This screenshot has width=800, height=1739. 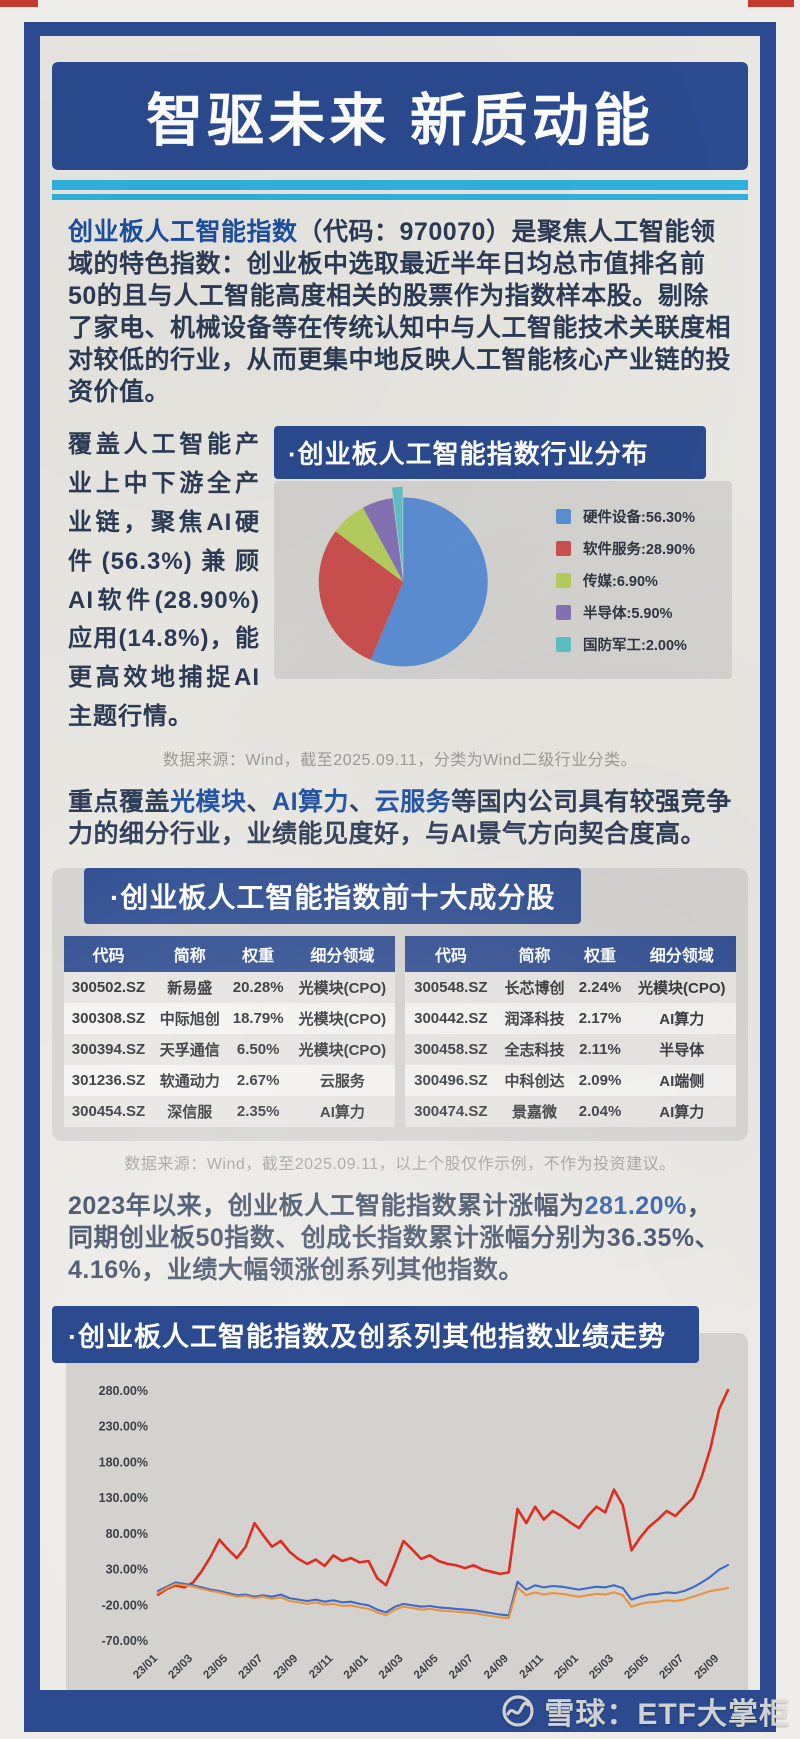 What do you see at coordinates (108, 954) in the screenshot?
I see `column-header: 代码` at bounding box center [108, 954].